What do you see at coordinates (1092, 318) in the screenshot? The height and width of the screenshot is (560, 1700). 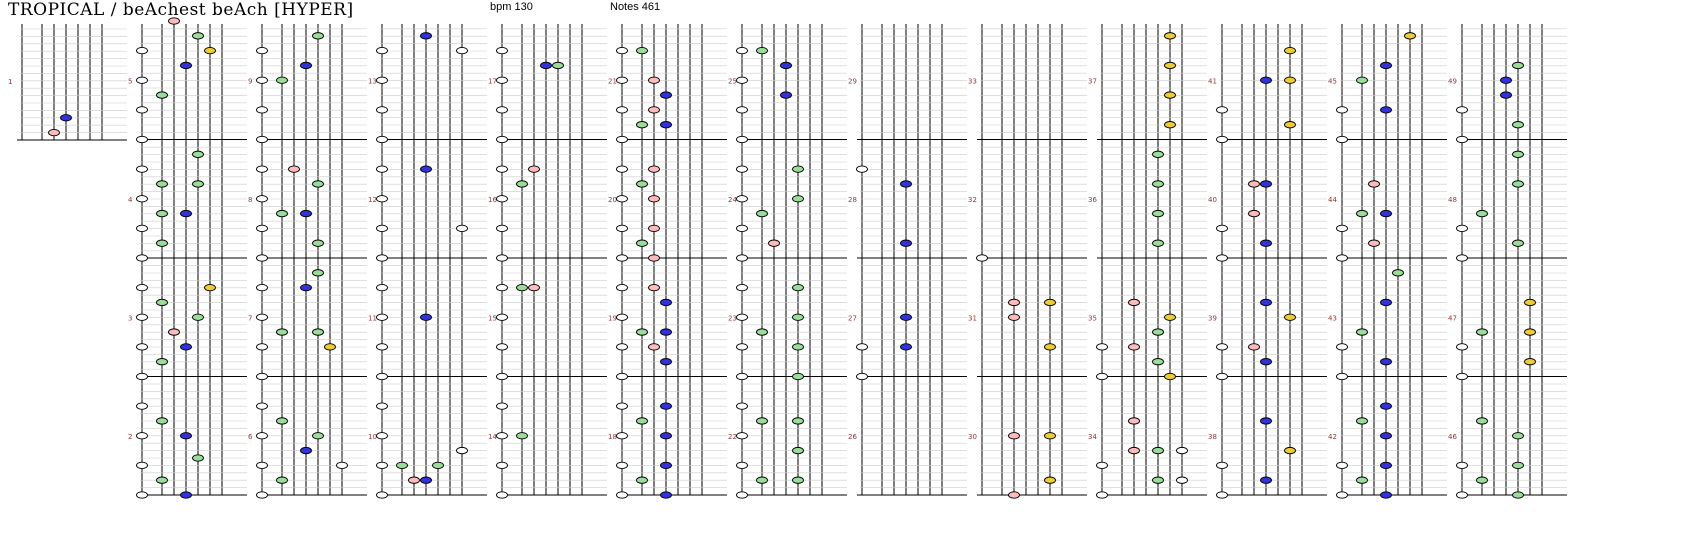 I see `measure-number: 35` at bounding box center [1092, 318].